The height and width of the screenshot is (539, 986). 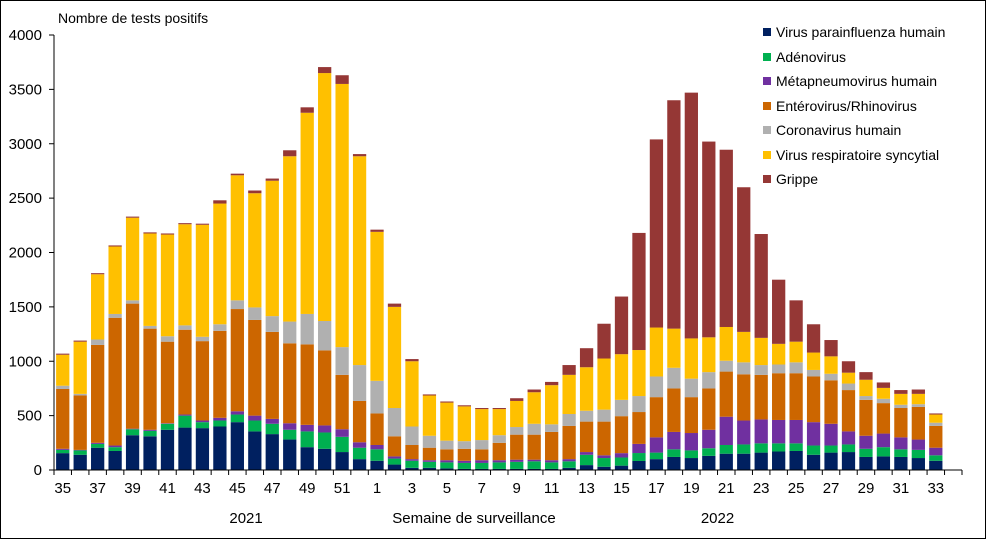 I want to click on x-tick-label: 25, so click(x=796, y=488).